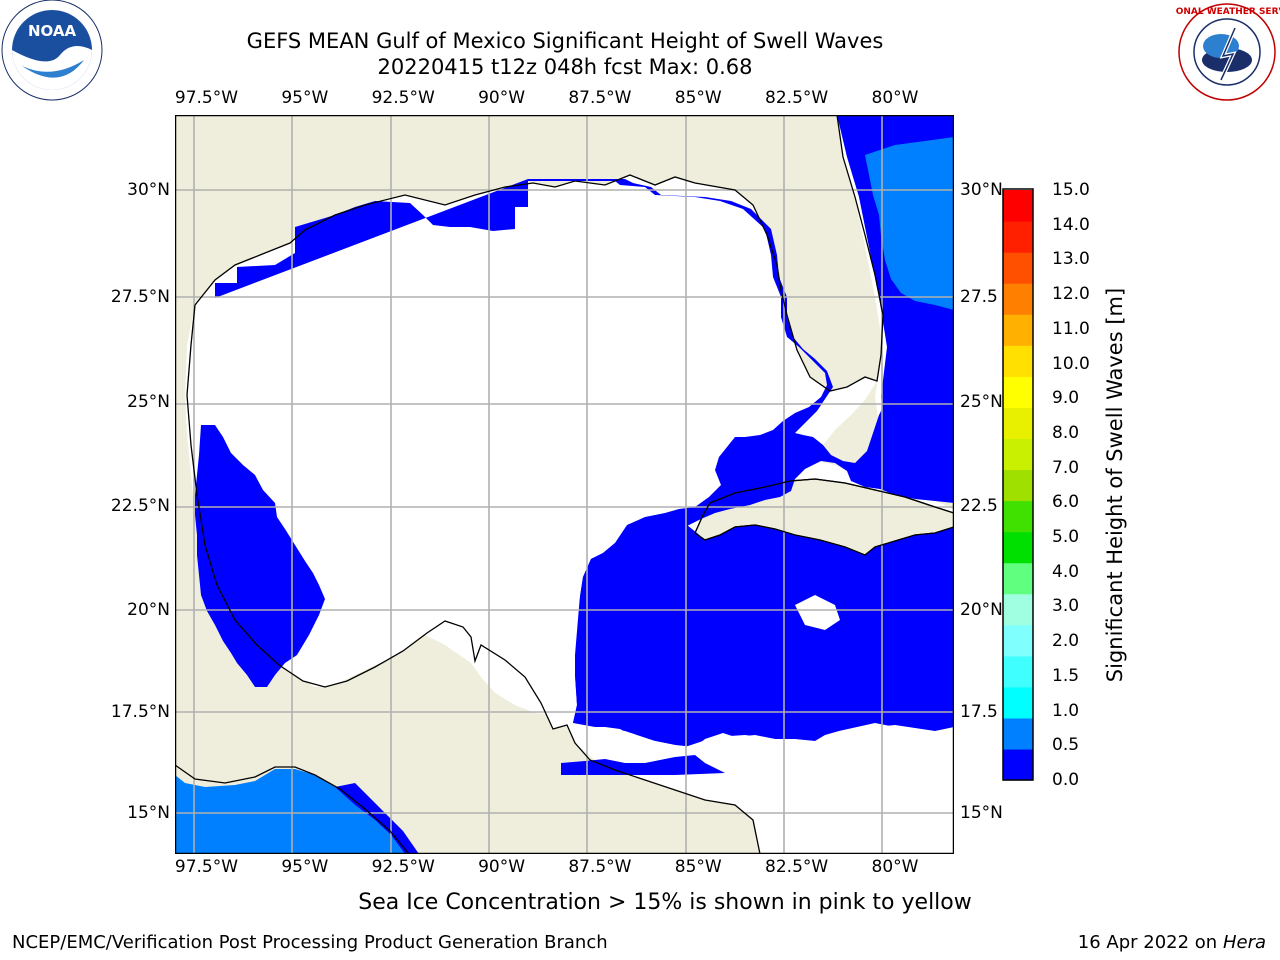 The height and width of the screenshot is (960, 1280). Describe the element at coordinates (1150, 942) in the screenshot. I see `credit-date-text: 16 Apr 2022 on` at that location.